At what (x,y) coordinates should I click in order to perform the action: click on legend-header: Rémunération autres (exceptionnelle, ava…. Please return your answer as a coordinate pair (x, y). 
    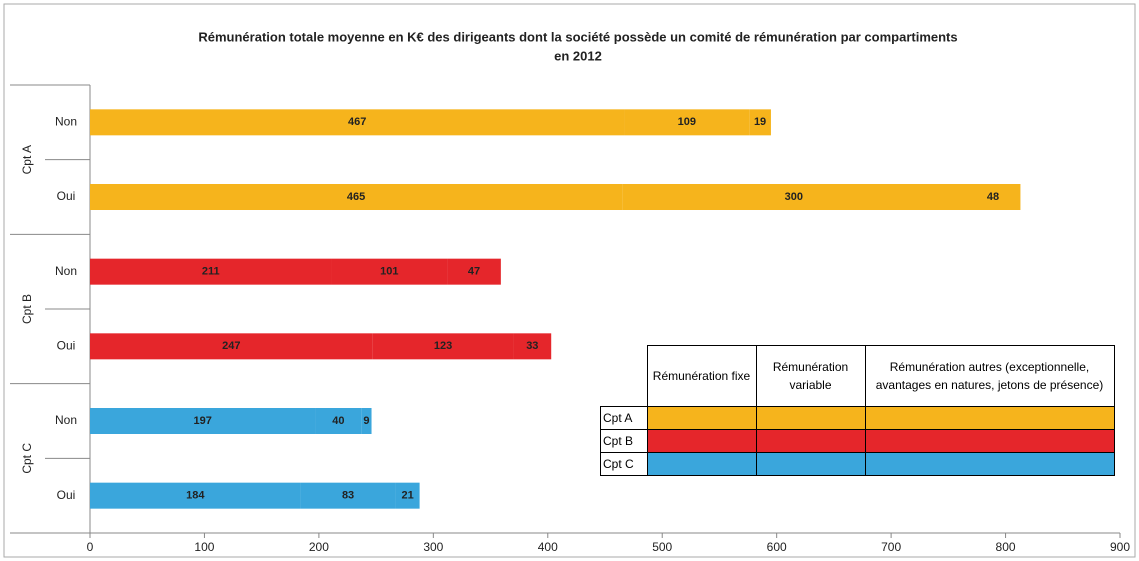
    Looking at the image, I should click on (989, 376).